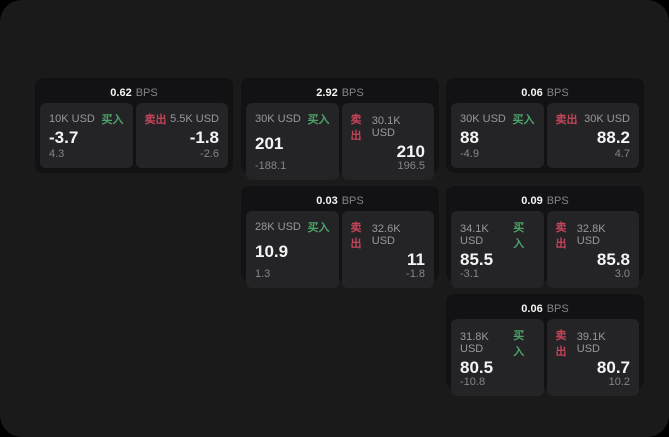  I want to click on sell-panel-top: 卖出 32.6K USD, so click(388, 235).